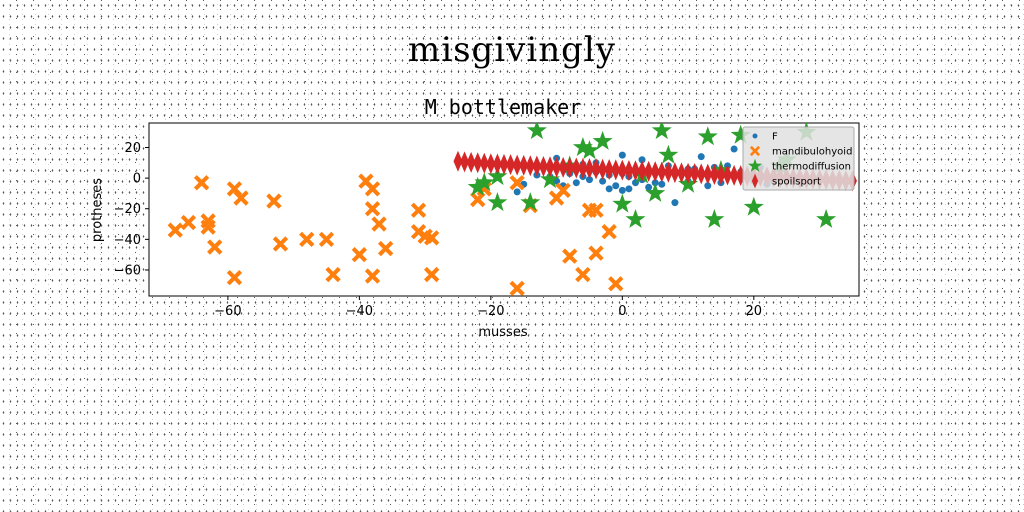  Describe the element at coordinates (97, 210) in the screenshot. I see `y-axis-label: protheses` at that location.